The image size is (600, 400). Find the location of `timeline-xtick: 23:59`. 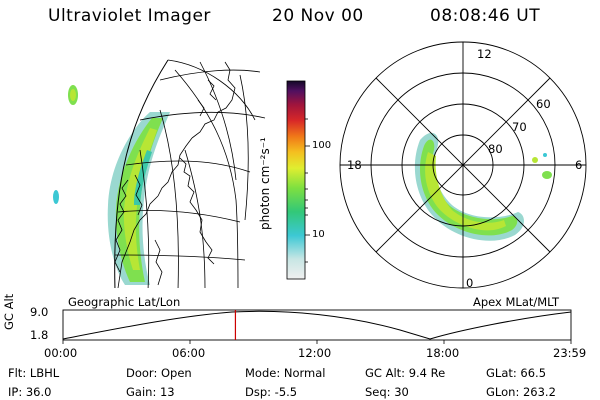

timeline-xtick: 23:59 is located at coordinates (570, 353).